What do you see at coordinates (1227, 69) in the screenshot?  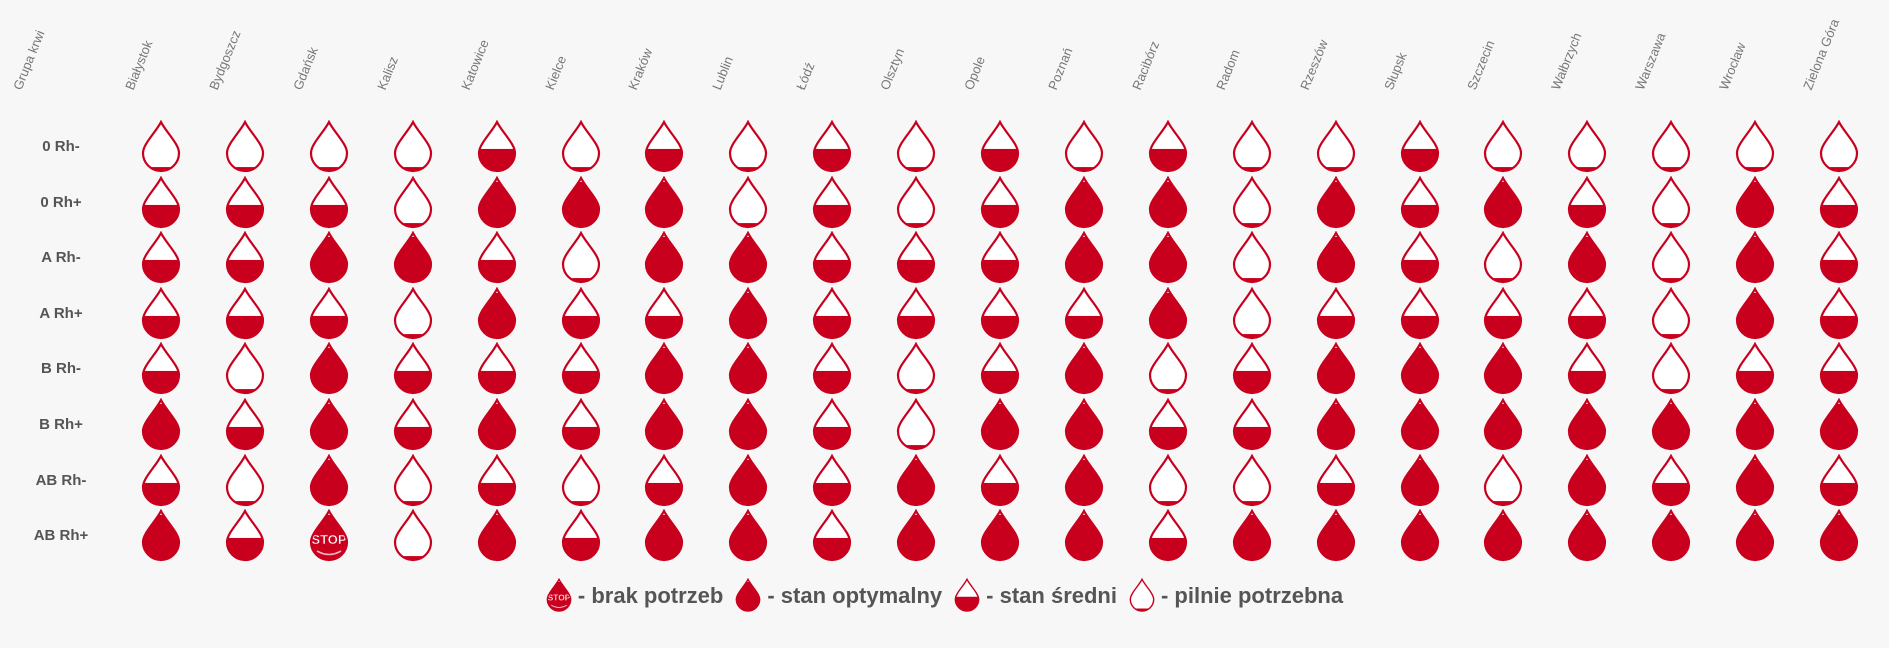 I see `city-header: Radom` at bounding box center [1227, 69].